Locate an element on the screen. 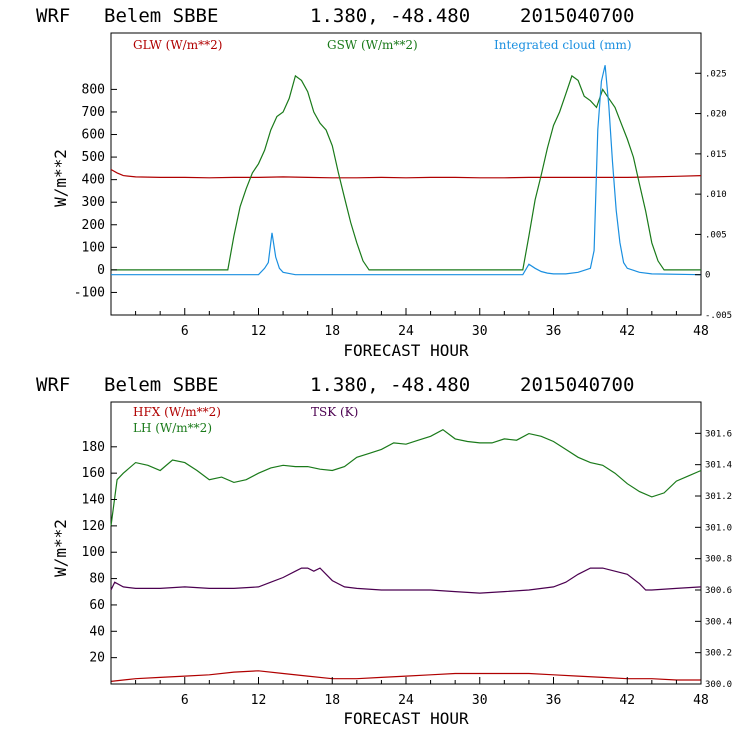 This screenshot has width=740, height=740. y-tick-label: 600 is located at coordinates (93, 135).